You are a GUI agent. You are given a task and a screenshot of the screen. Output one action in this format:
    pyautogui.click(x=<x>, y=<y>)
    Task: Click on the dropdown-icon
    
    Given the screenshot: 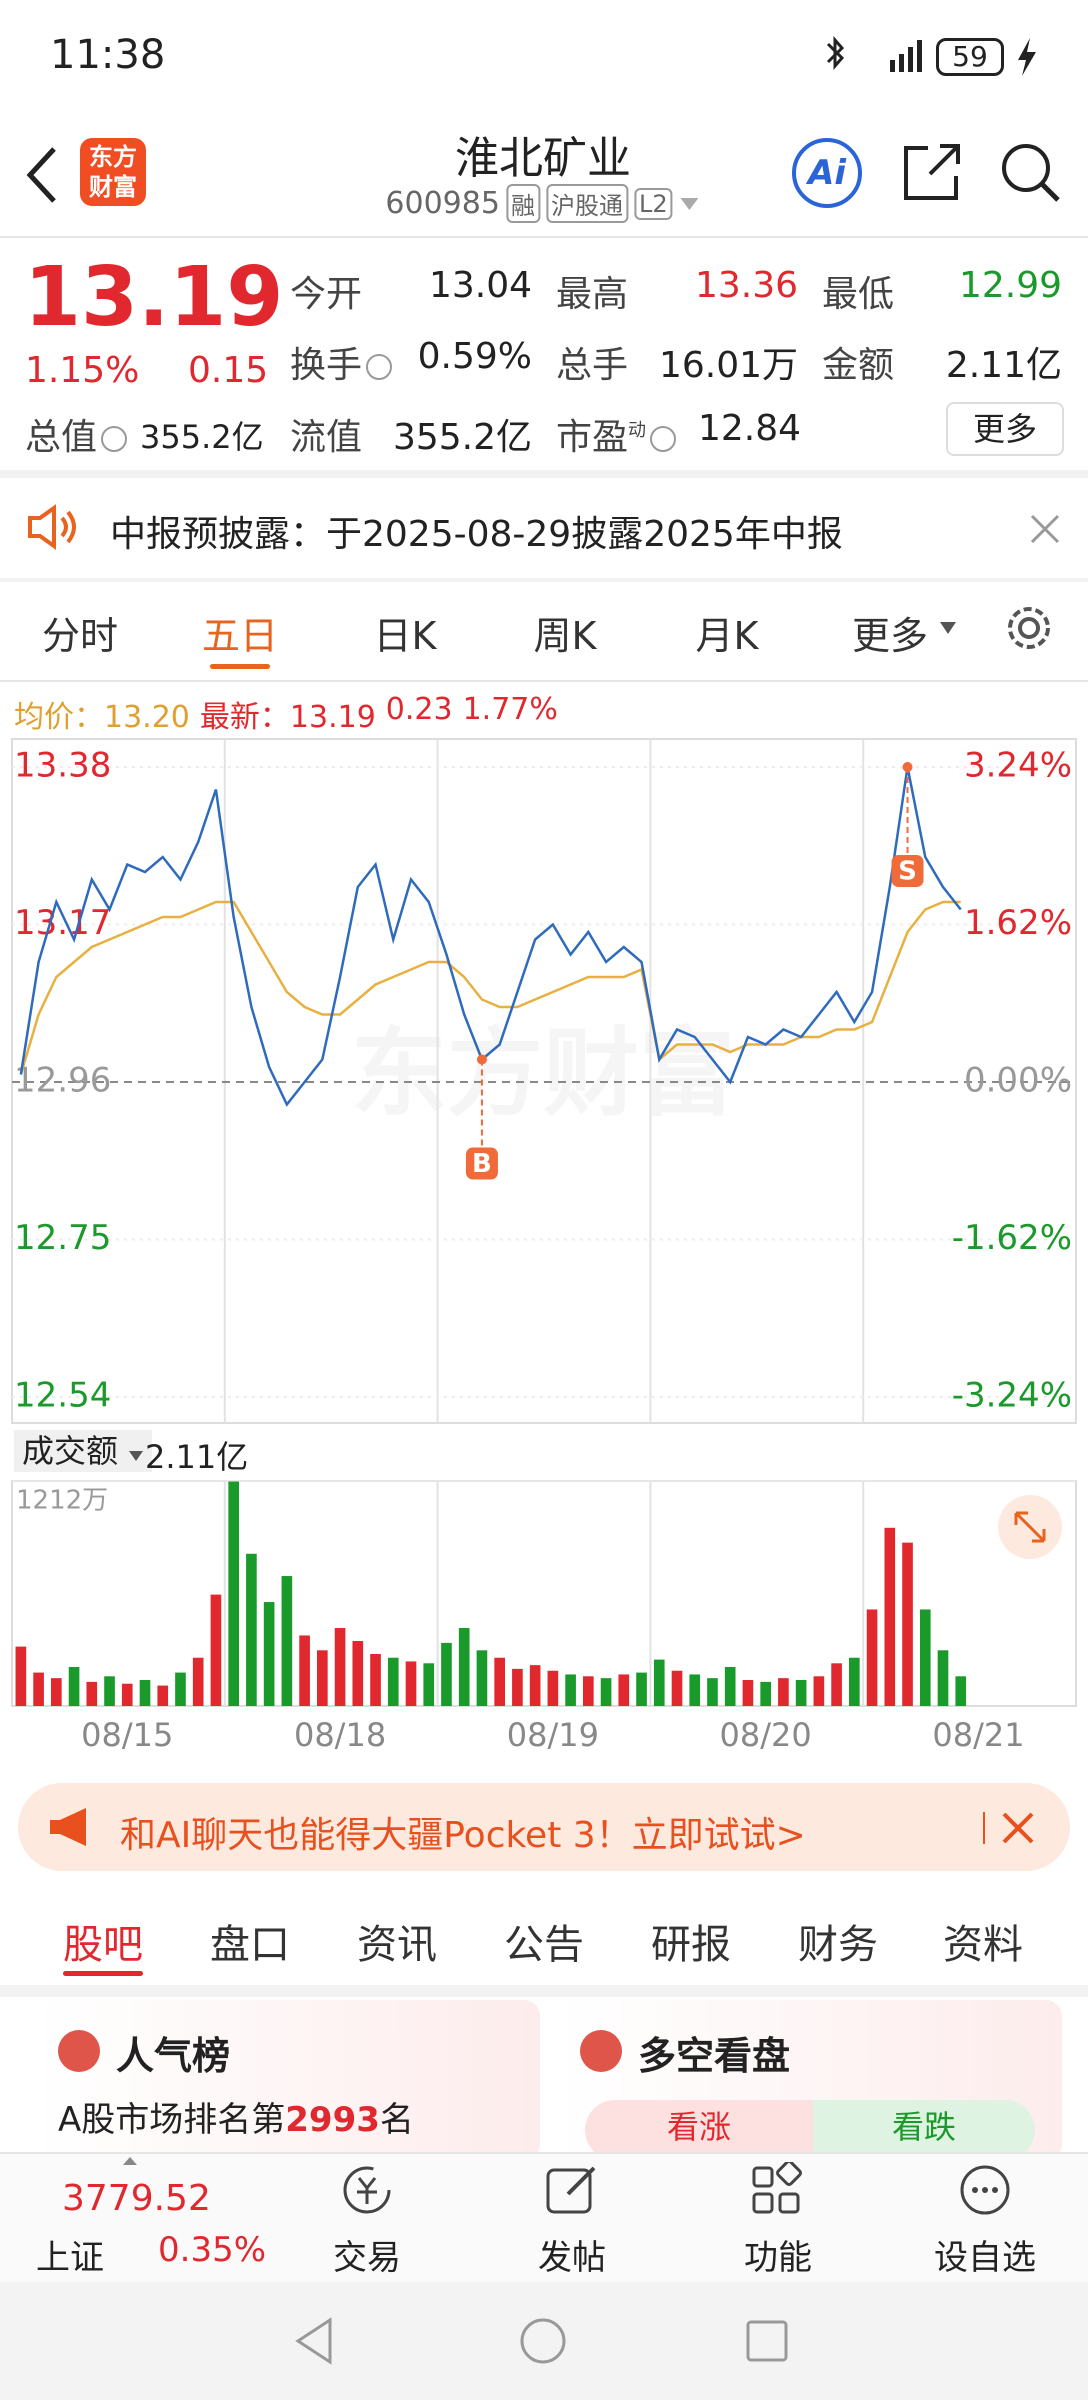 What is the action you would take?
    pyautogui.click(x=689, y=203)
    